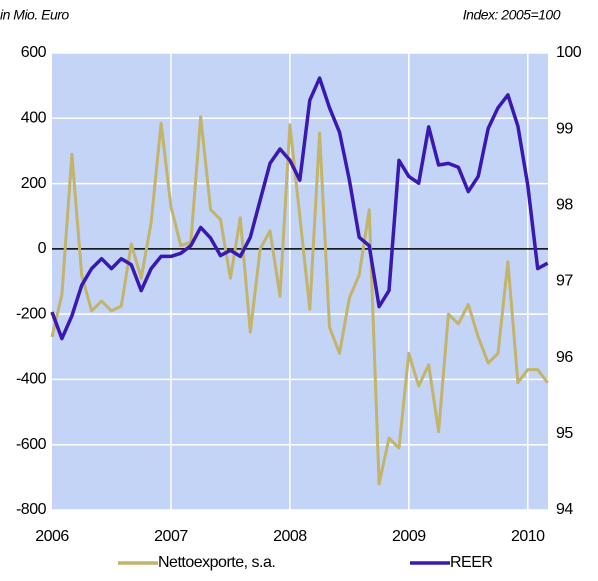 The height and width of the screenshot is (581, 598). What do you see at coordinates (564, 433) in the screenshot?
I see `y2-tick-label: 95` at bounding box center [564, 433].